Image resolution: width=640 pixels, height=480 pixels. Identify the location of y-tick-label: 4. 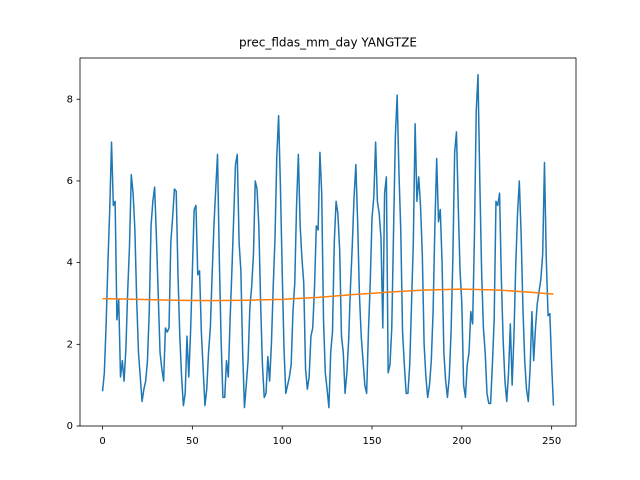
(70, 263).